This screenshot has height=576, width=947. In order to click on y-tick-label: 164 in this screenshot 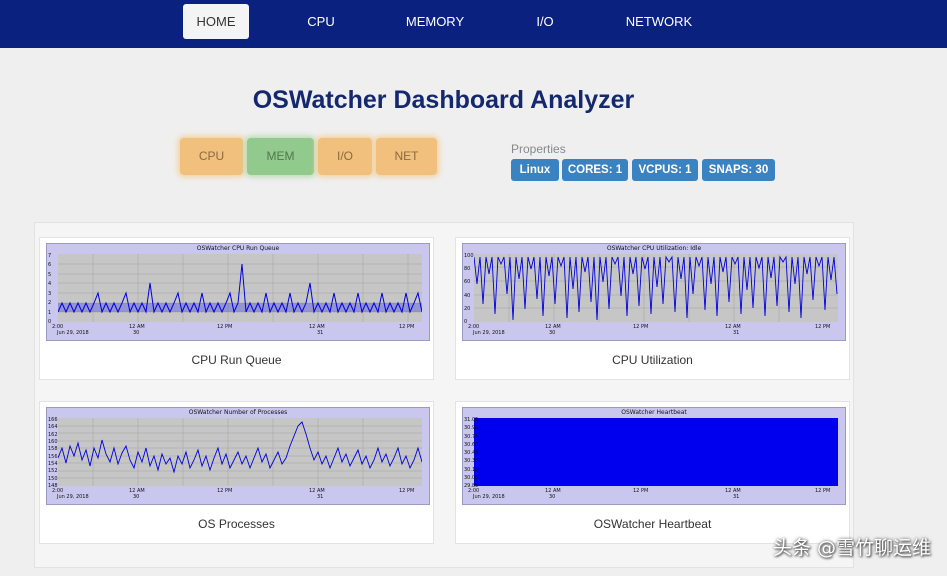, I will do `click(53, 427)`.